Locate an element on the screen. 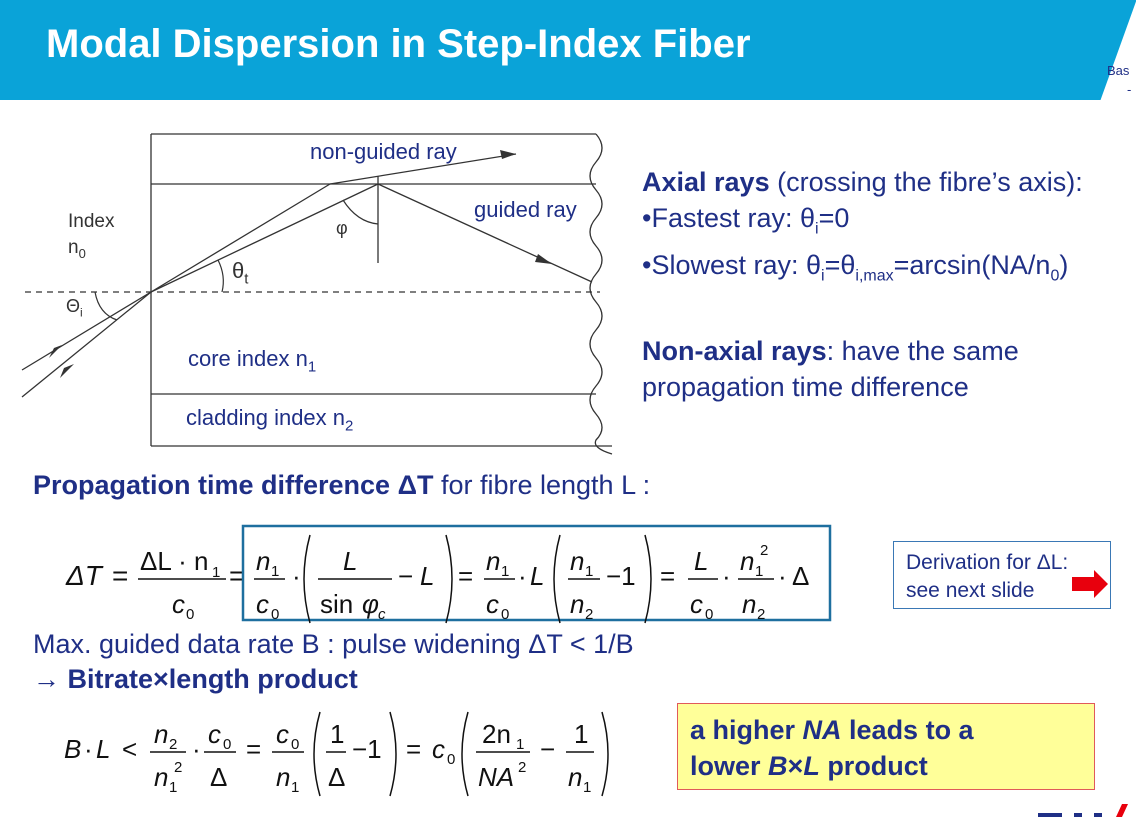 Image resolution: width=1136 pixels, height=817 pixels. svg-text: φ is located at coordinates (370, 604).